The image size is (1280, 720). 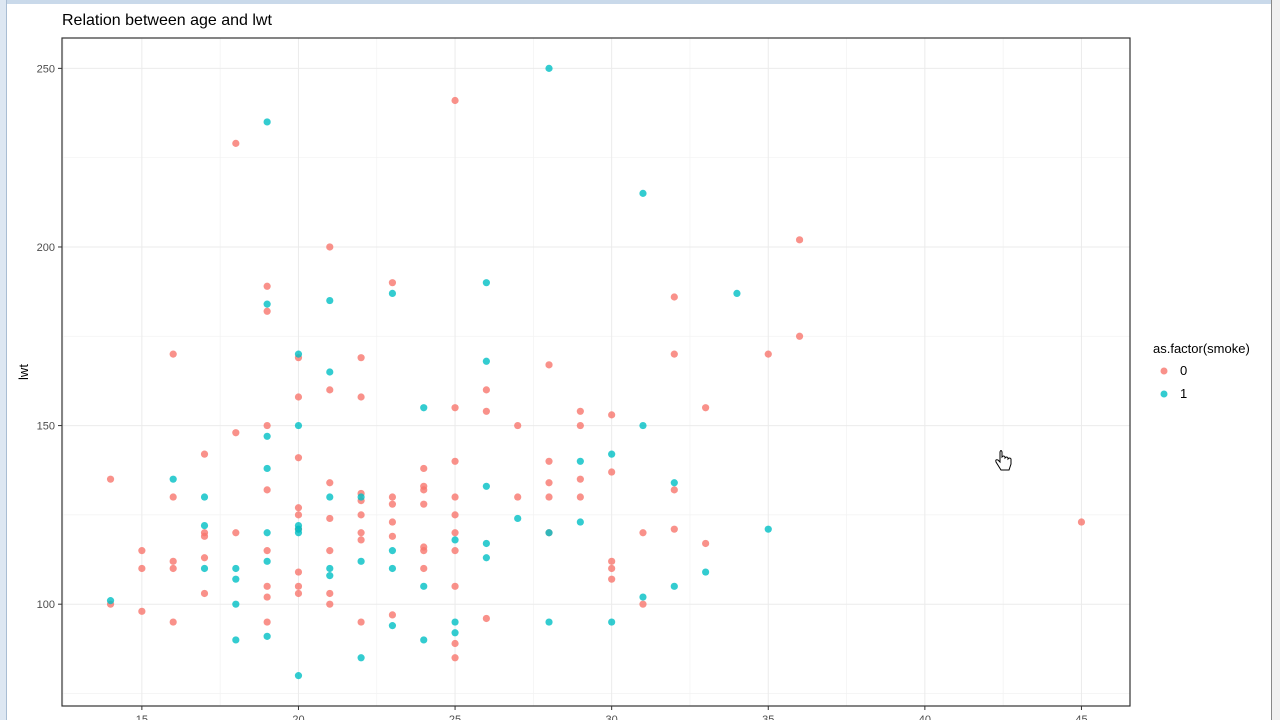 What do you see at coordinates (1275, 360) in the screenshot?
I see `window-scrollbar` at bounding box center [1275, 360].